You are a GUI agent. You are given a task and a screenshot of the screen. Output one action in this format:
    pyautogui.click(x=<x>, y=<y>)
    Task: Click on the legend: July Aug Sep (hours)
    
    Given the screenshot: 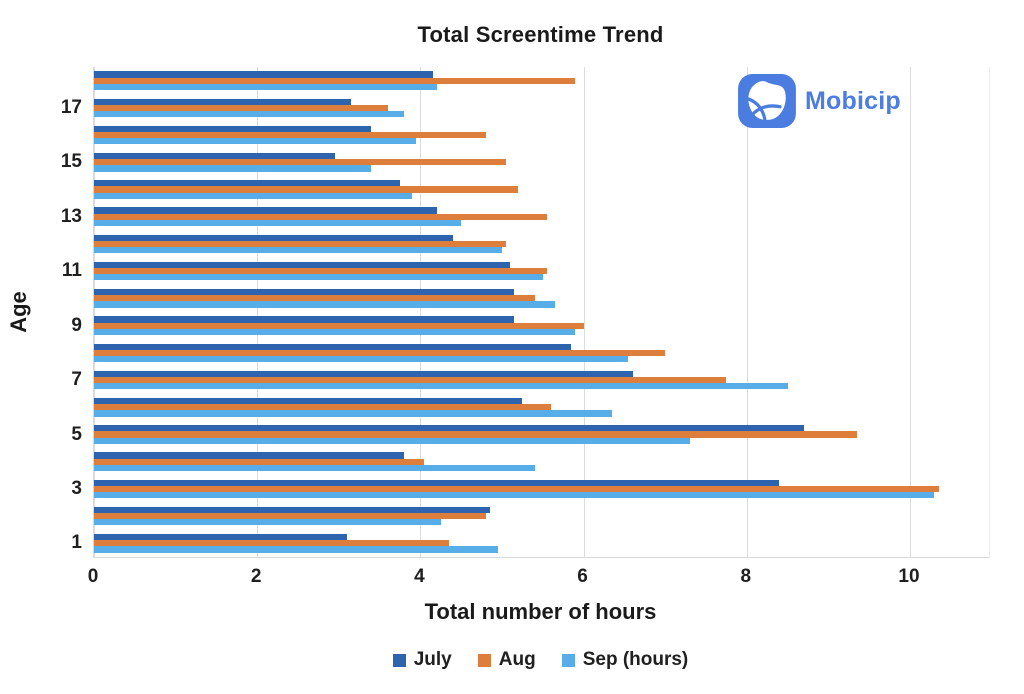 What is the action you would take?
    pyautogui.click(x=540, y=660)
    